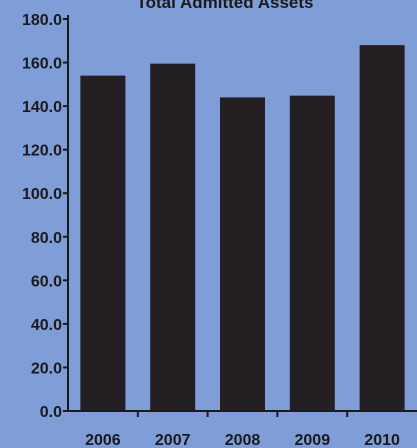  What do you see at coordinates (42, 151) in the screenshot?
I see `y-tick-label: 120.0` at bounding box center [42, 151].